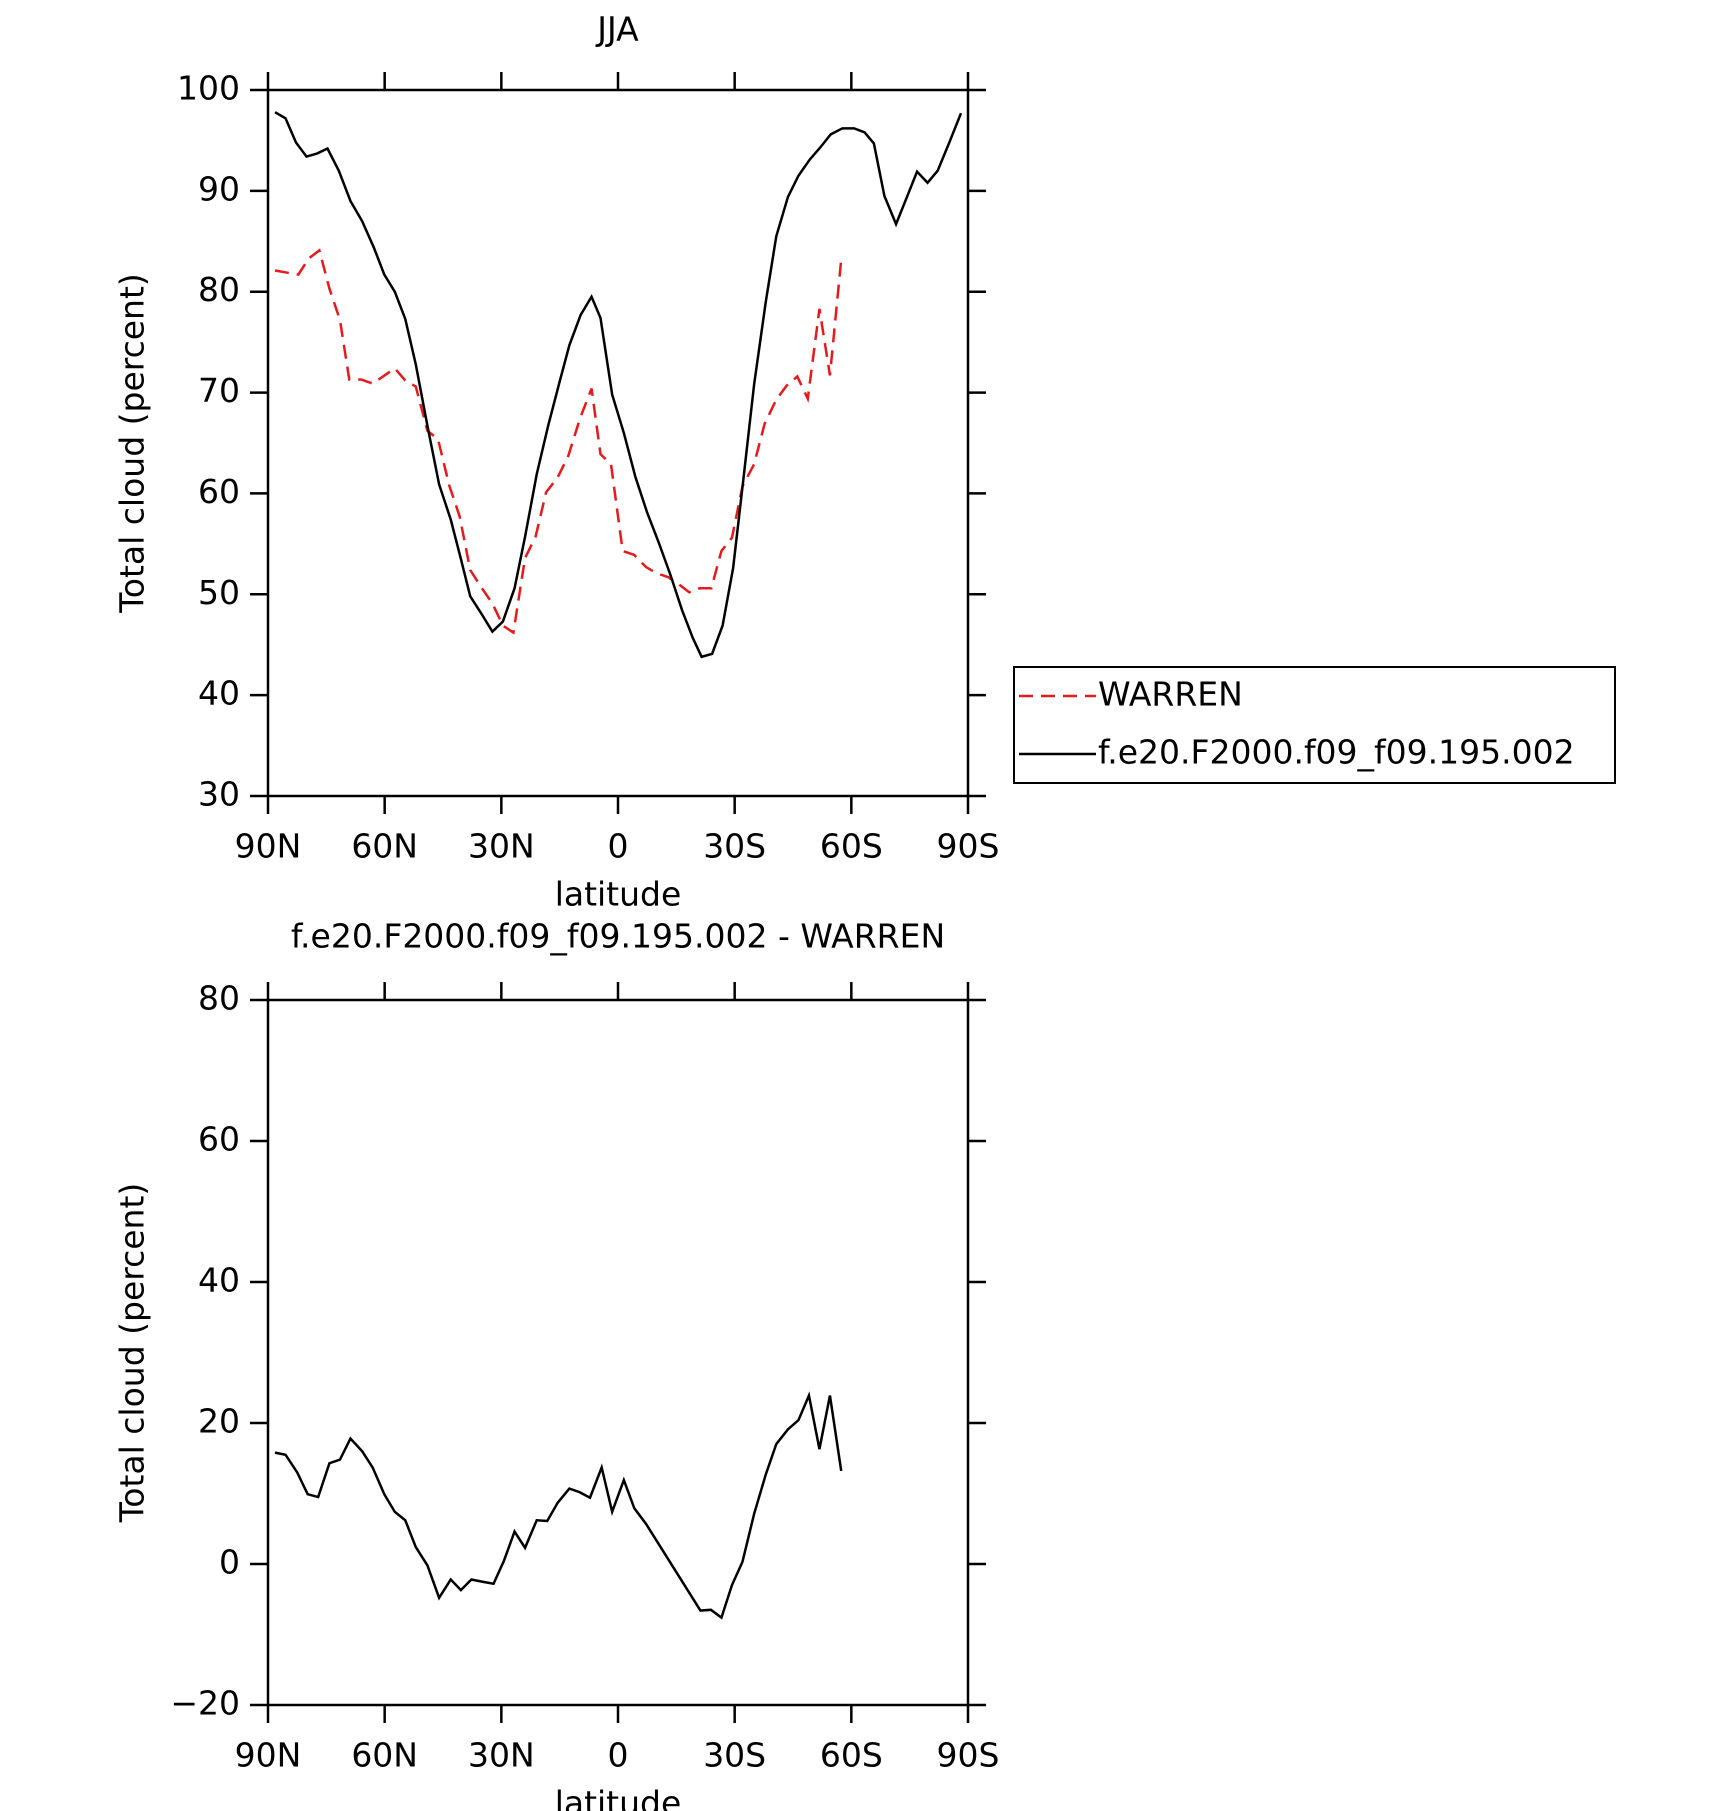  I want to click on y-tick-label: 30, so click(219, 794).